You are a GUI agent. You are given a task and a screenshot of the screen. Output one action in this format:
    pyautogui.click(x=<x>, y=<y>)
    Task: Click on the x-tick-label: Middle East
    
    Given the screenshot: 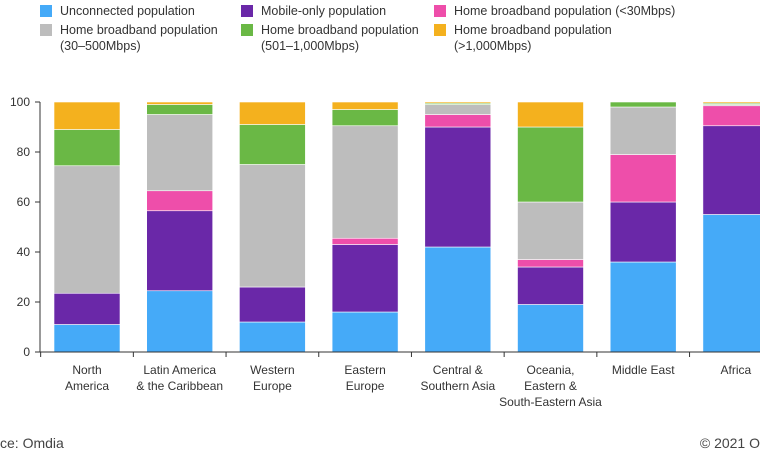 What is the action you would take?
    pyautogui.click(x=643, y=370)
    